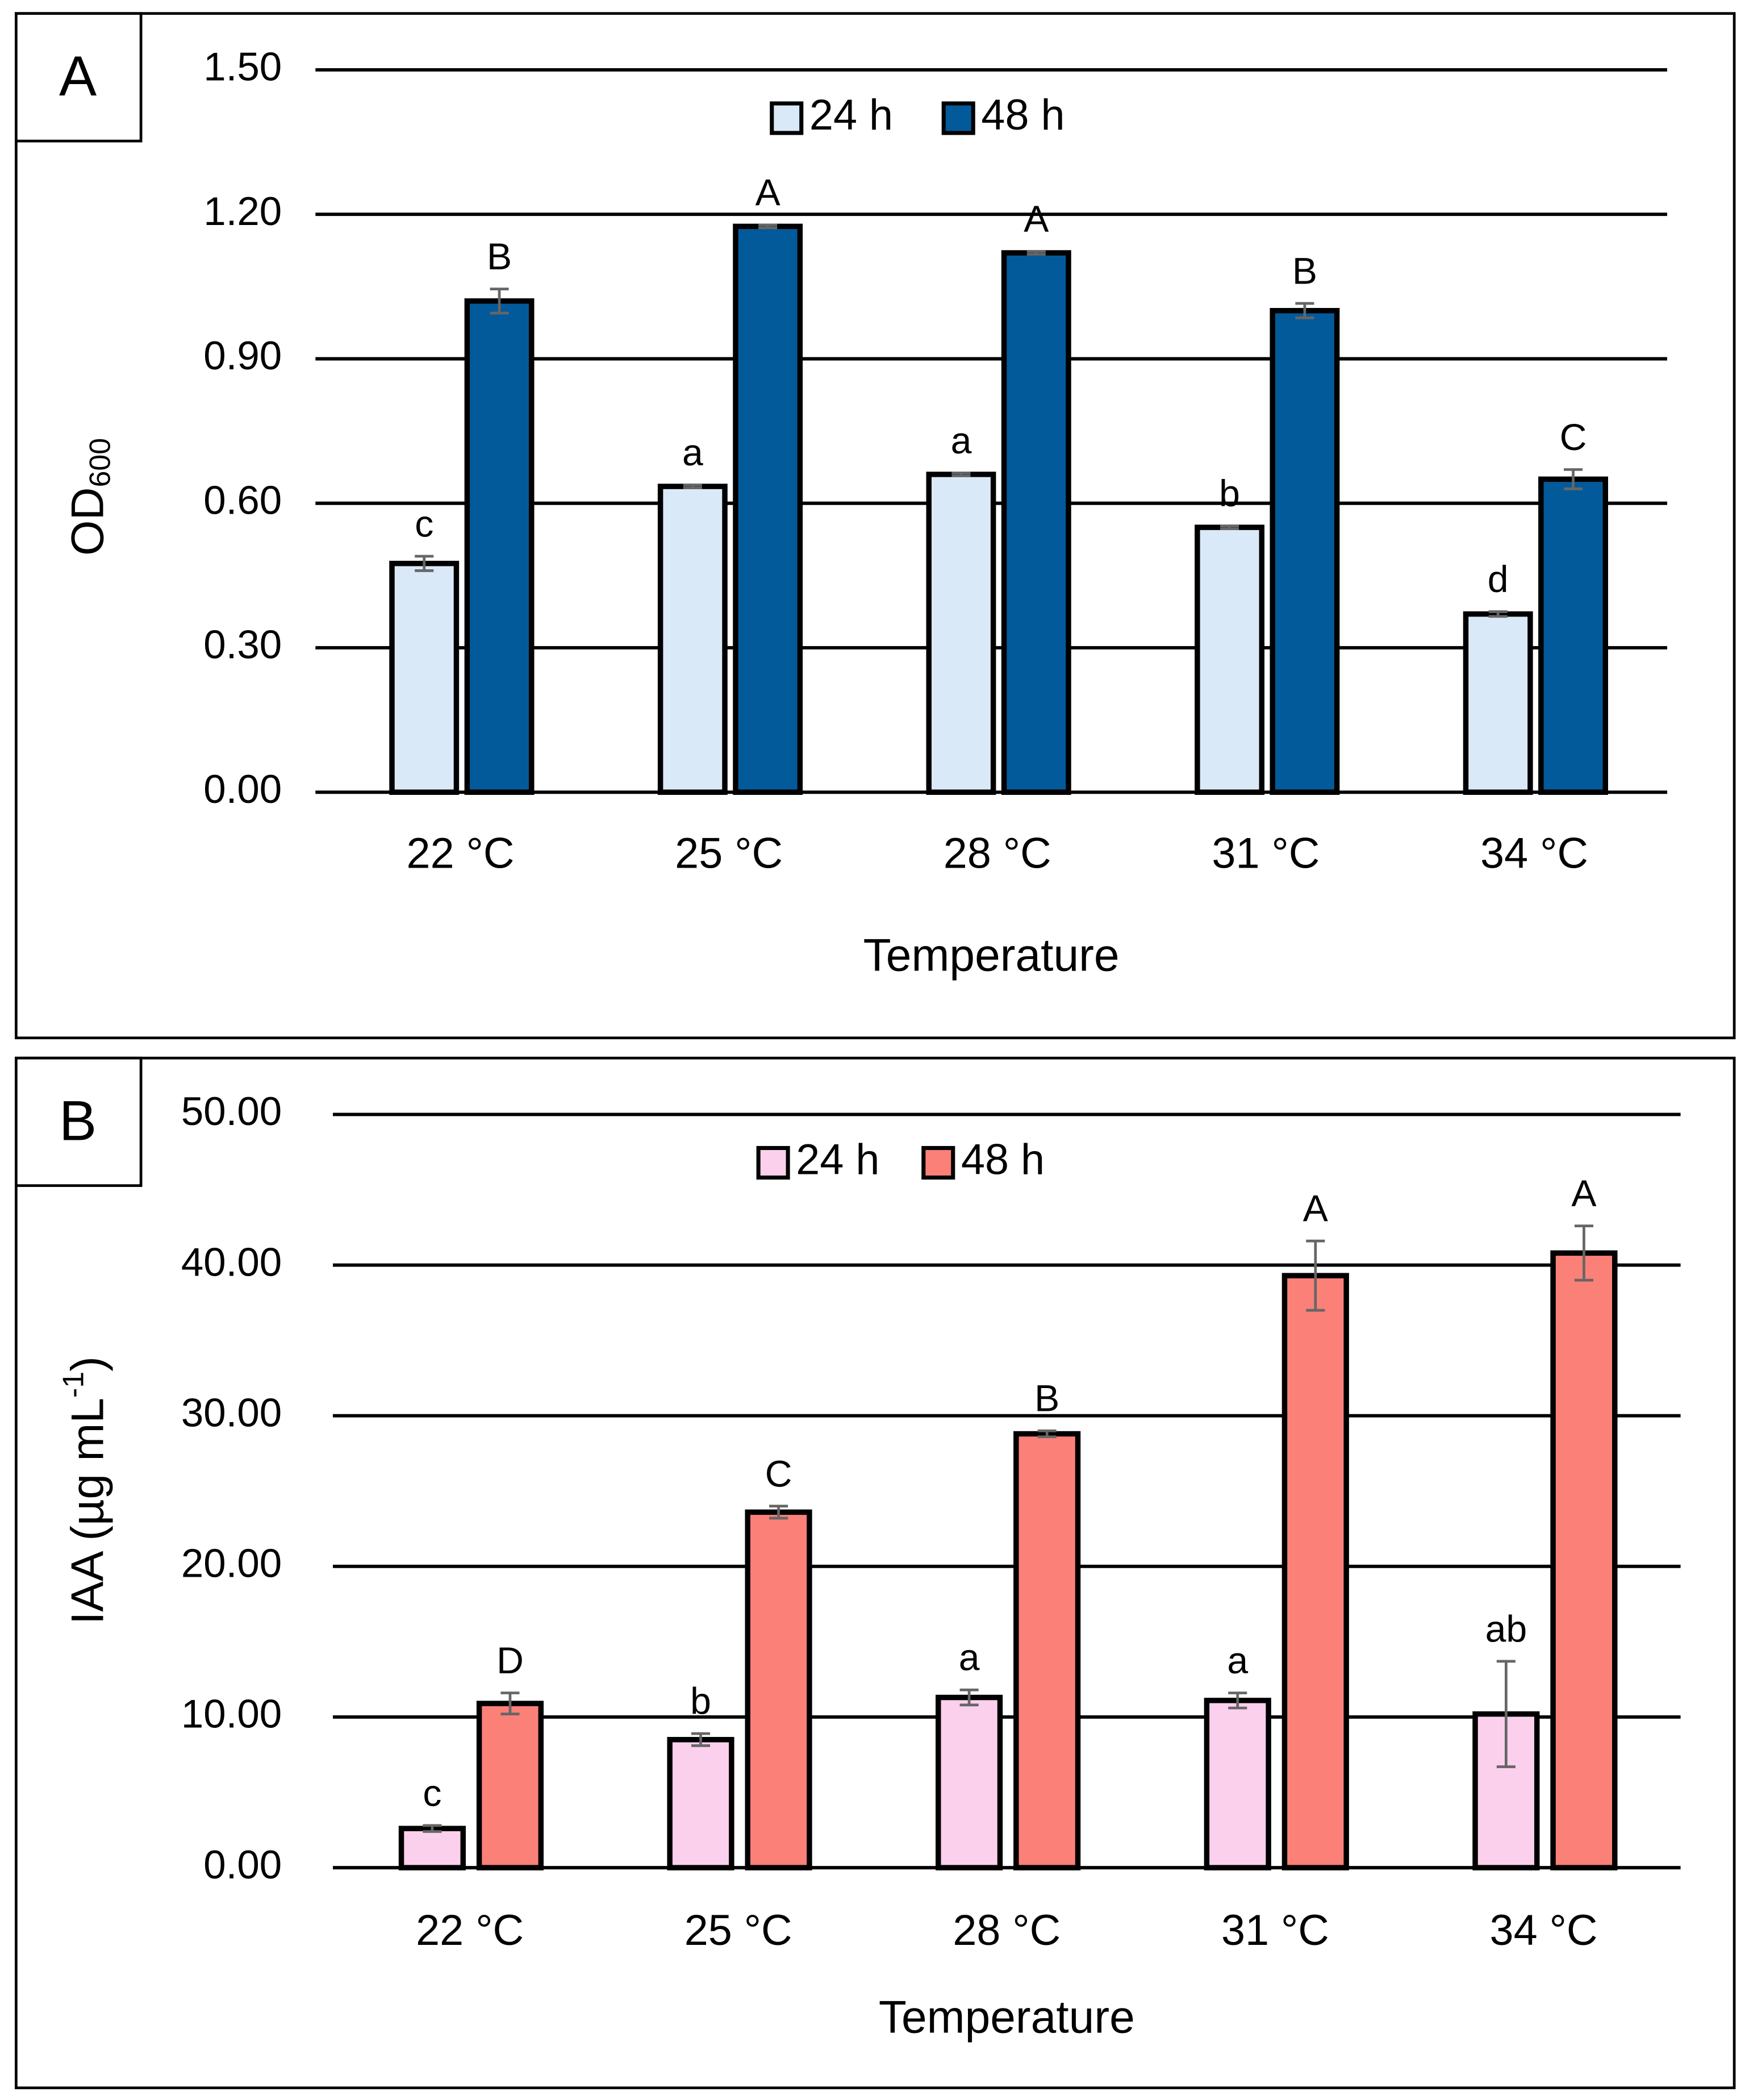 This screenshot has width=1745, height=2100. Describe the element at coordinates (231, 1111) in the screenshot. I see `y-tick-label: 50.00` at that location.